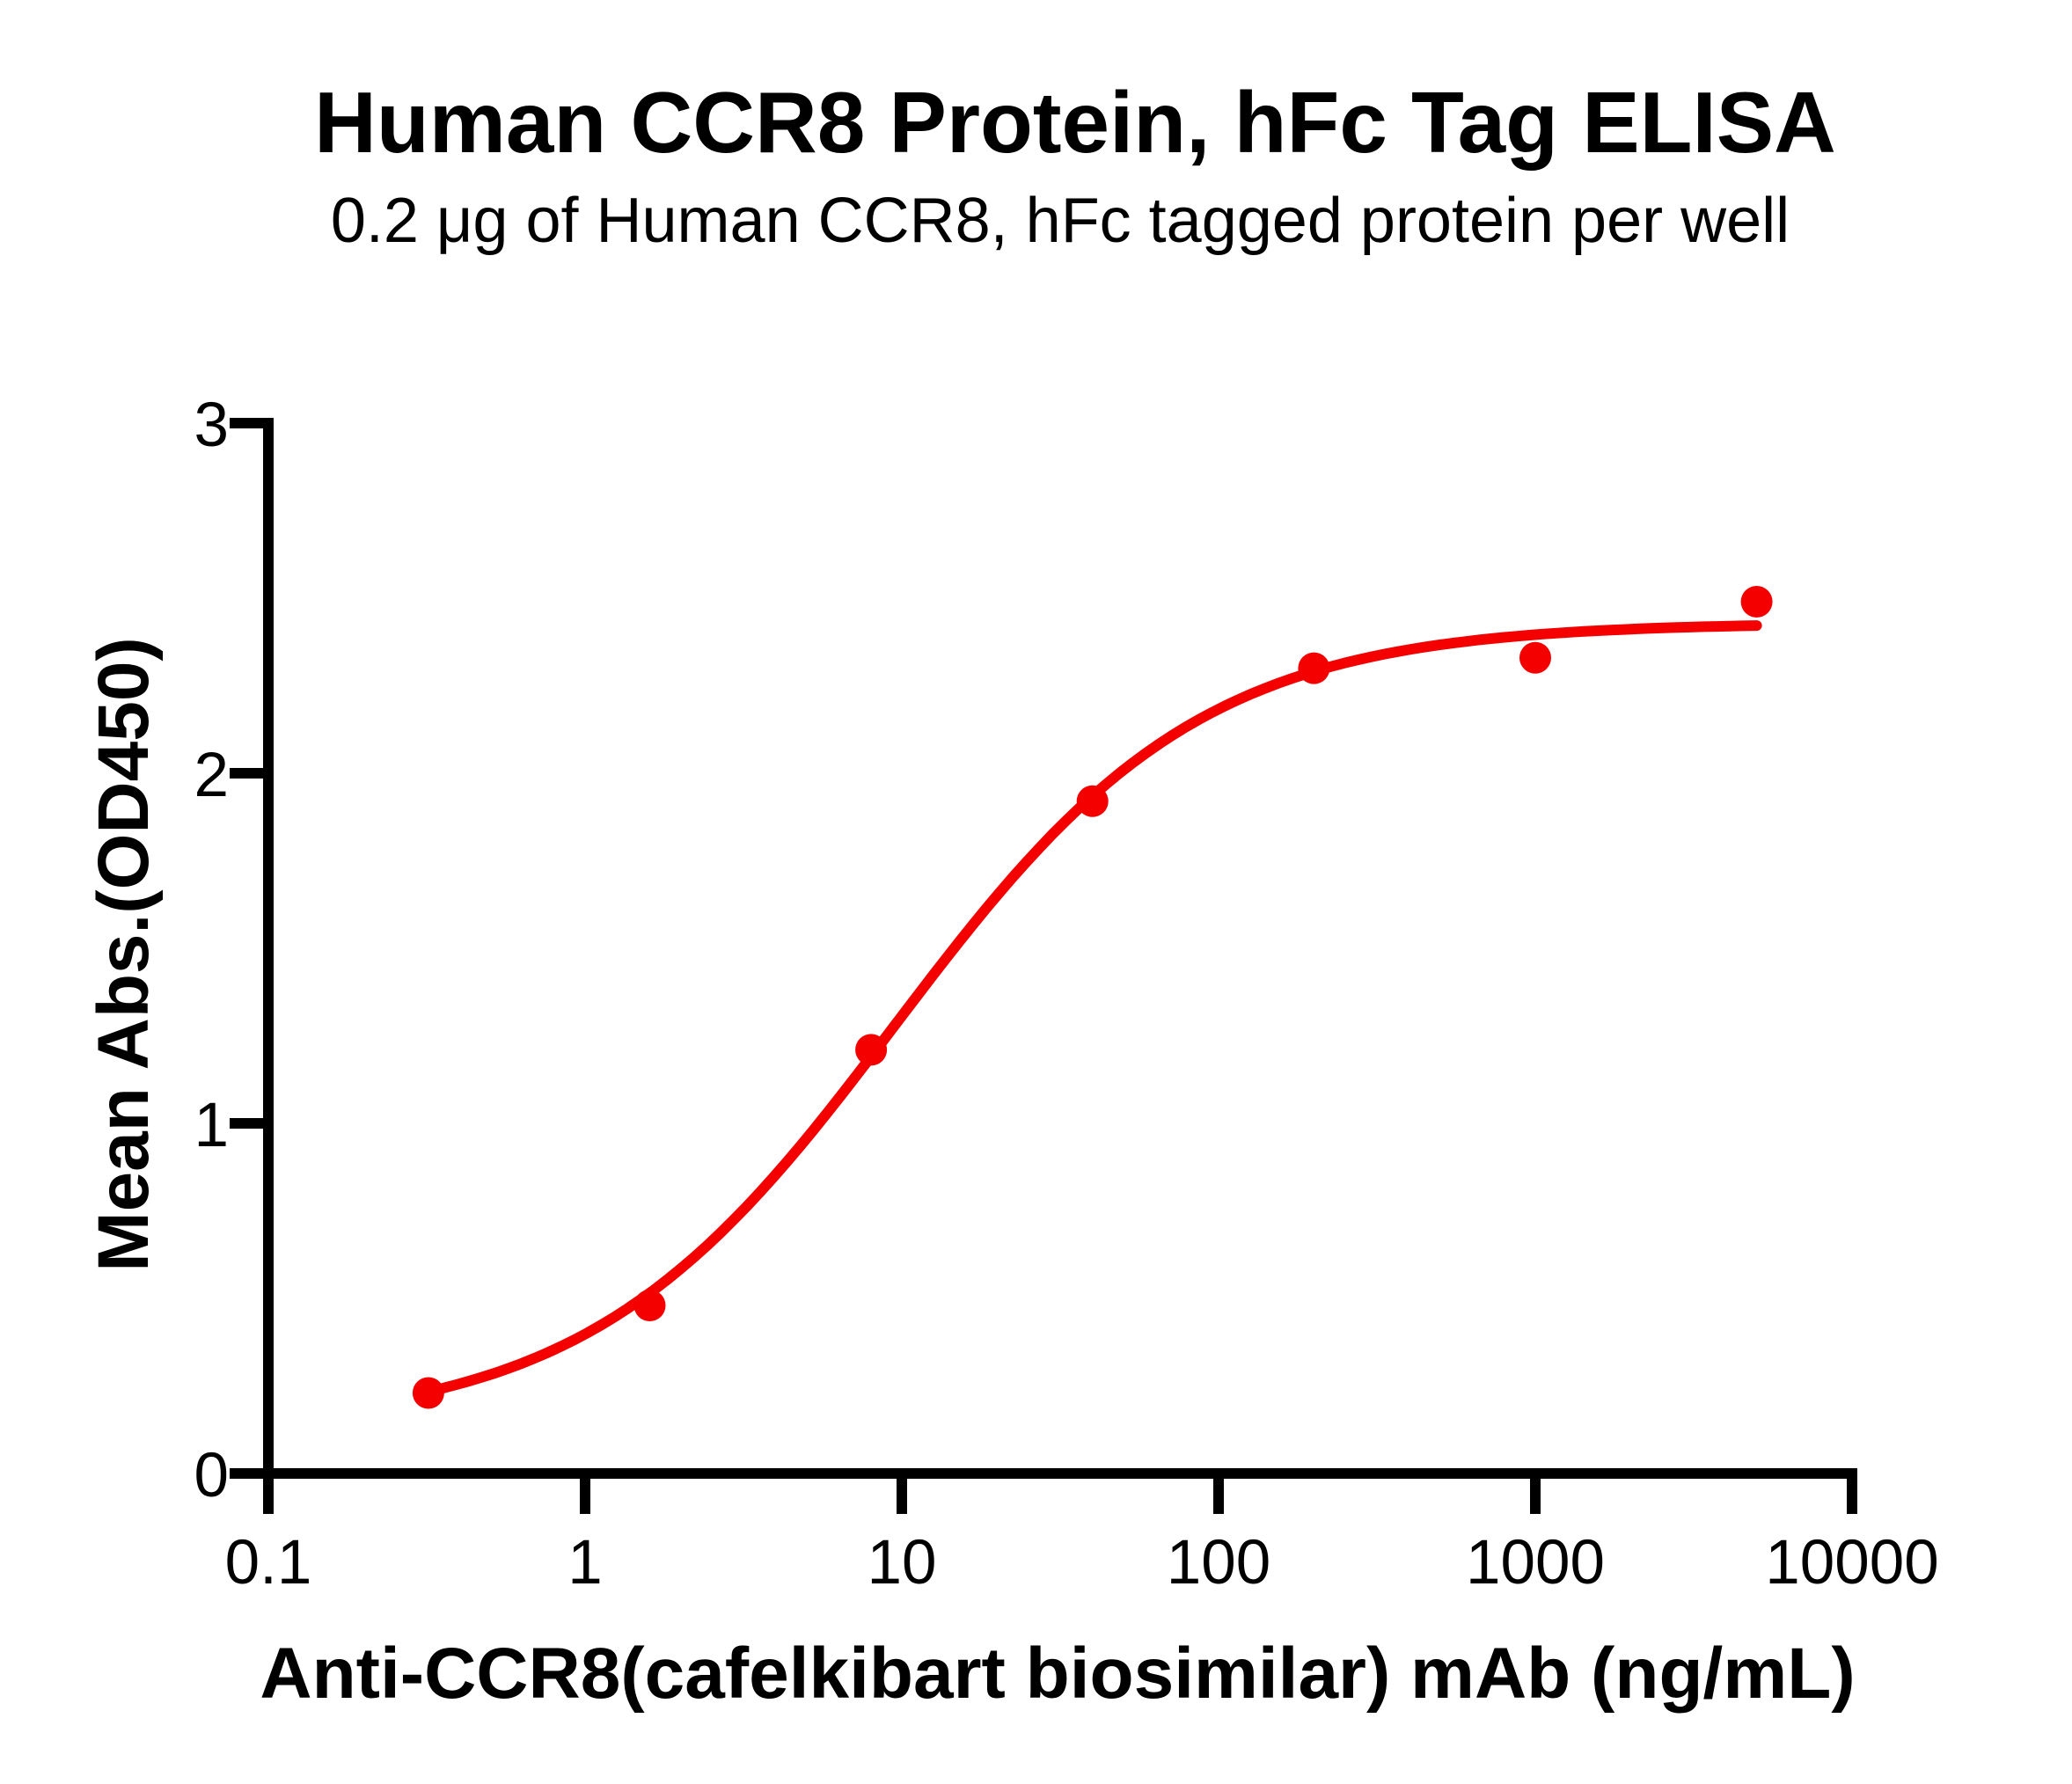 Image resolution: width=2072 pixels, height=1784 pixels. I want to click on x-tick-label: 1000, so click(1535, 1563).